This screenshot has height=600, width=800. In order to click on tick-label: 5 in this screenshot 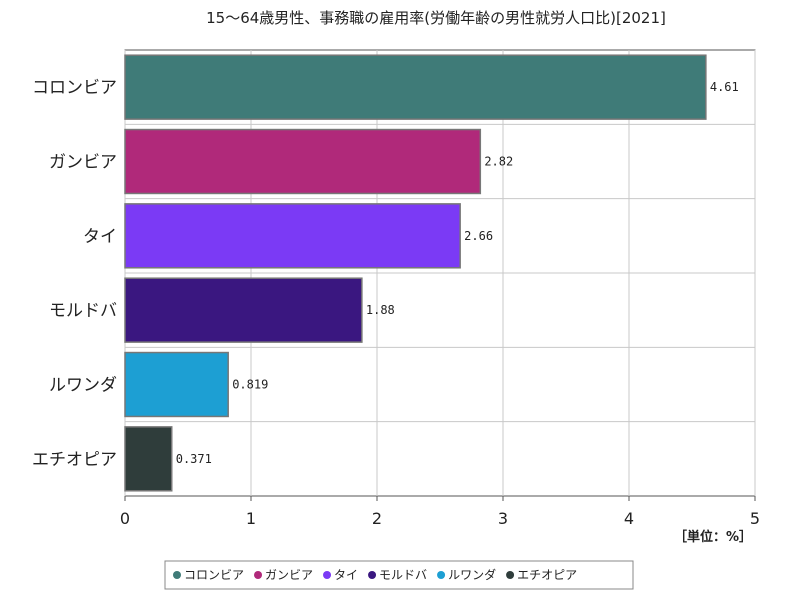, I will do `click(755, 518)`.